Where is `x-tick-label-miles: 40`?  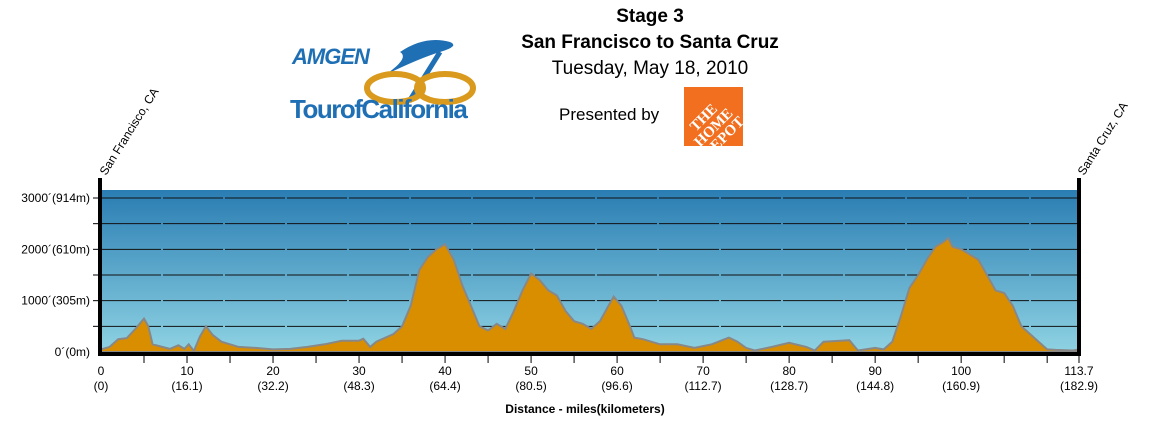 x-tick-label-miles: 40 is located at coordinates (445, 371).